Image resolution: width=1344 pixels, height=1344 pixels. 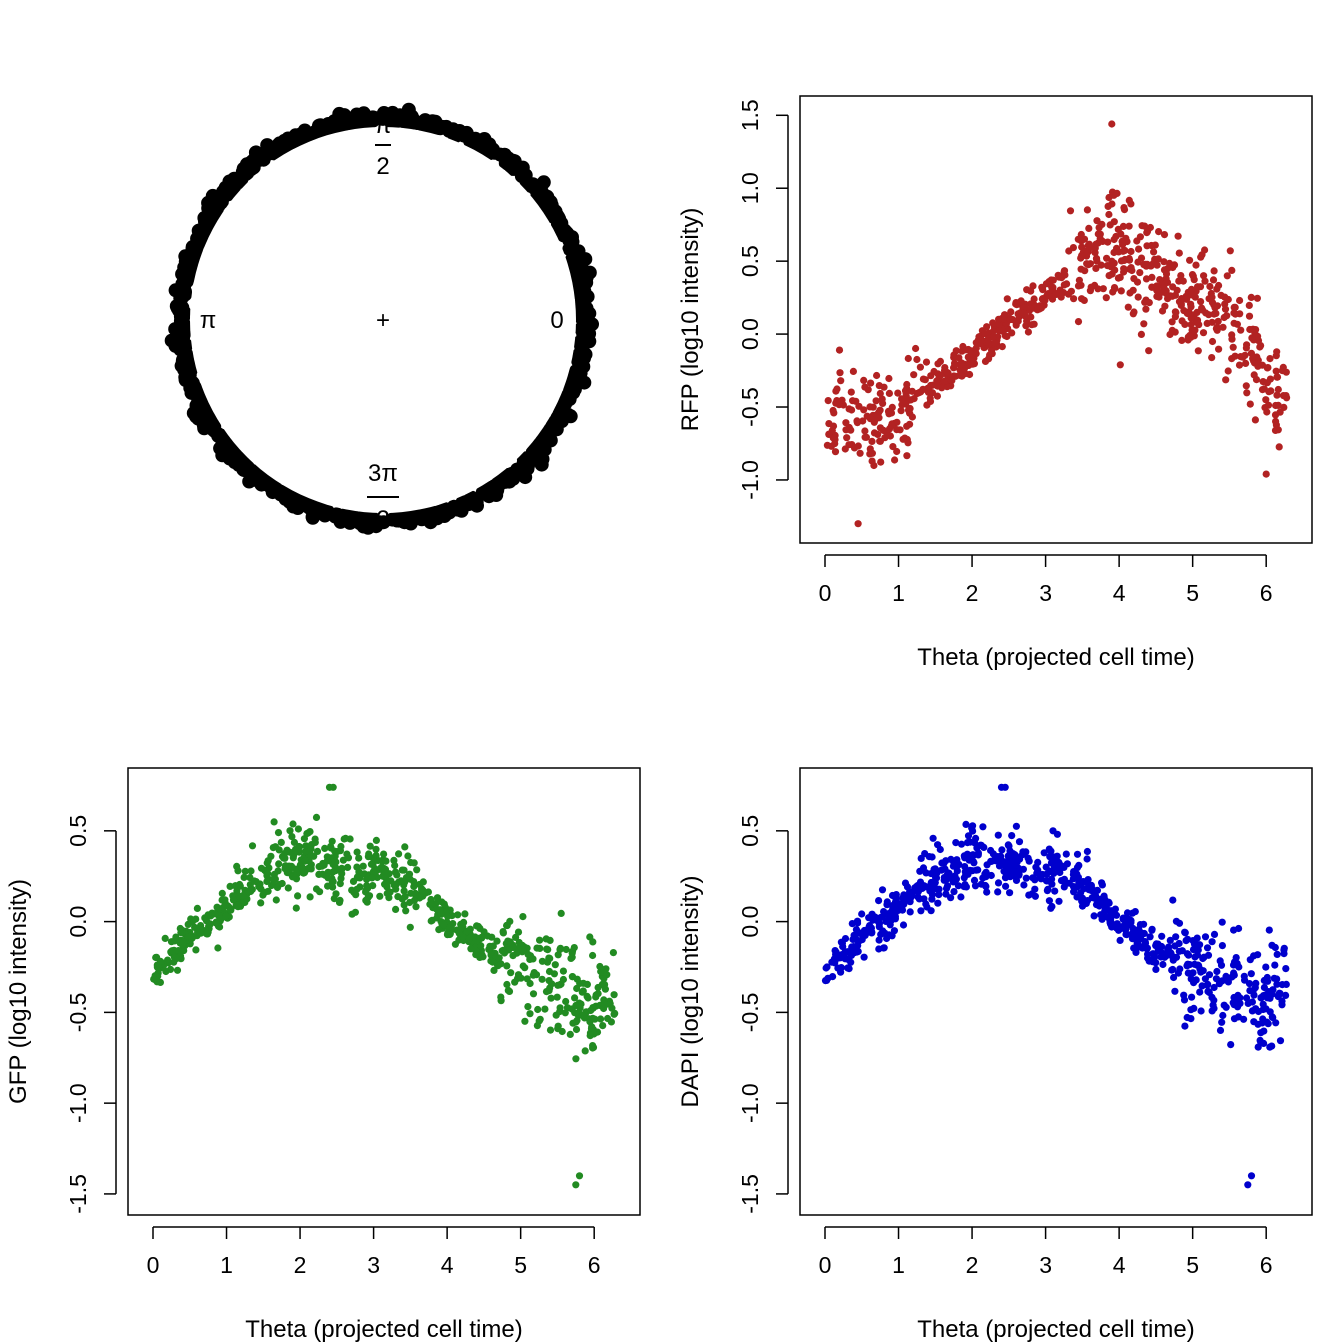 What do you see at coordinates (1192, 1265) in the screenshot?
I see `x-tick-label: 5` at bounding box center [1192, 1265].